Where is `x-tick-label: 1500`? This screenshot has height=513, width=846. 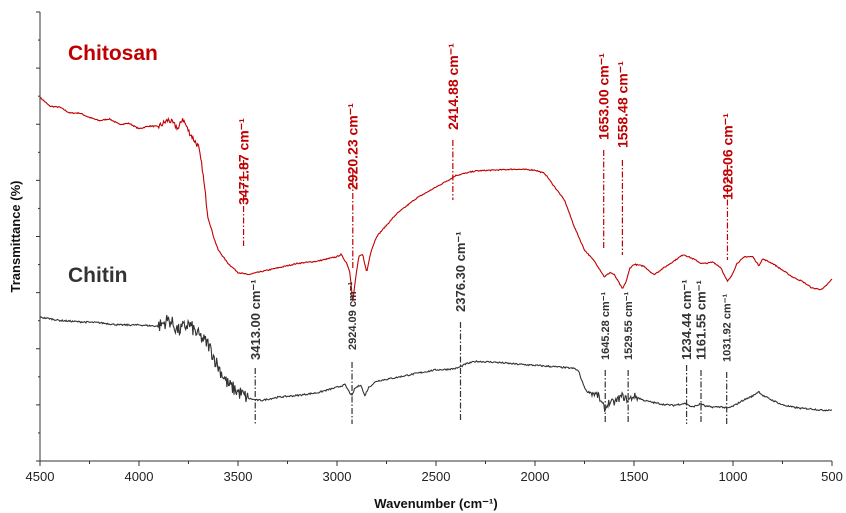 x-tick-label: 1500 is located at coordinates (634, 476).